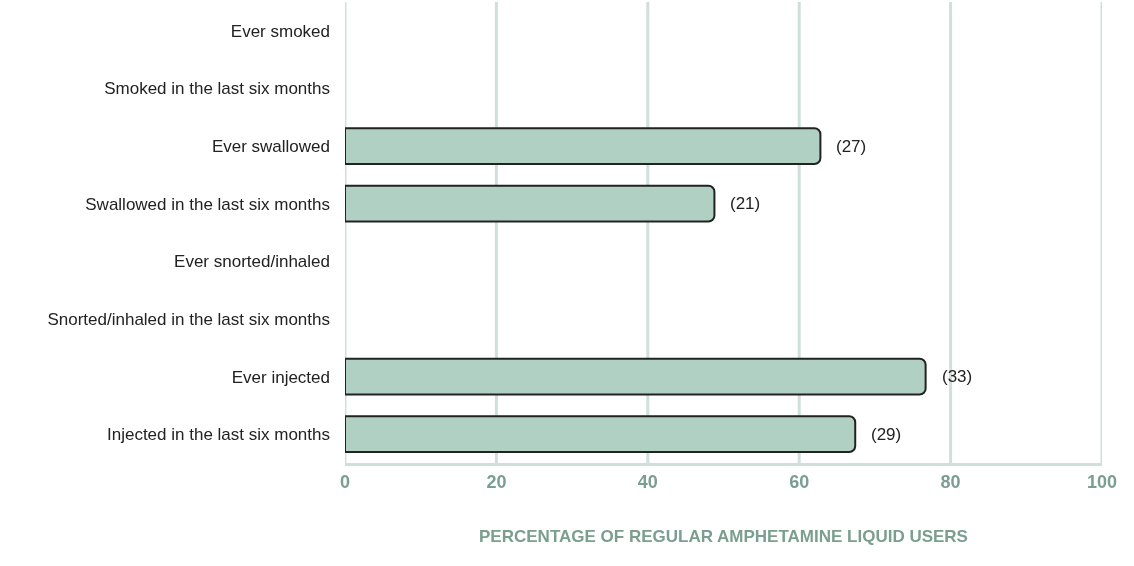 This screenshot has width=1134, height=566. What do you see at coordinates (280, 31) in the screenshot?
I see `y-tick-label: Ever smoked` at bounding box center [280, 31].